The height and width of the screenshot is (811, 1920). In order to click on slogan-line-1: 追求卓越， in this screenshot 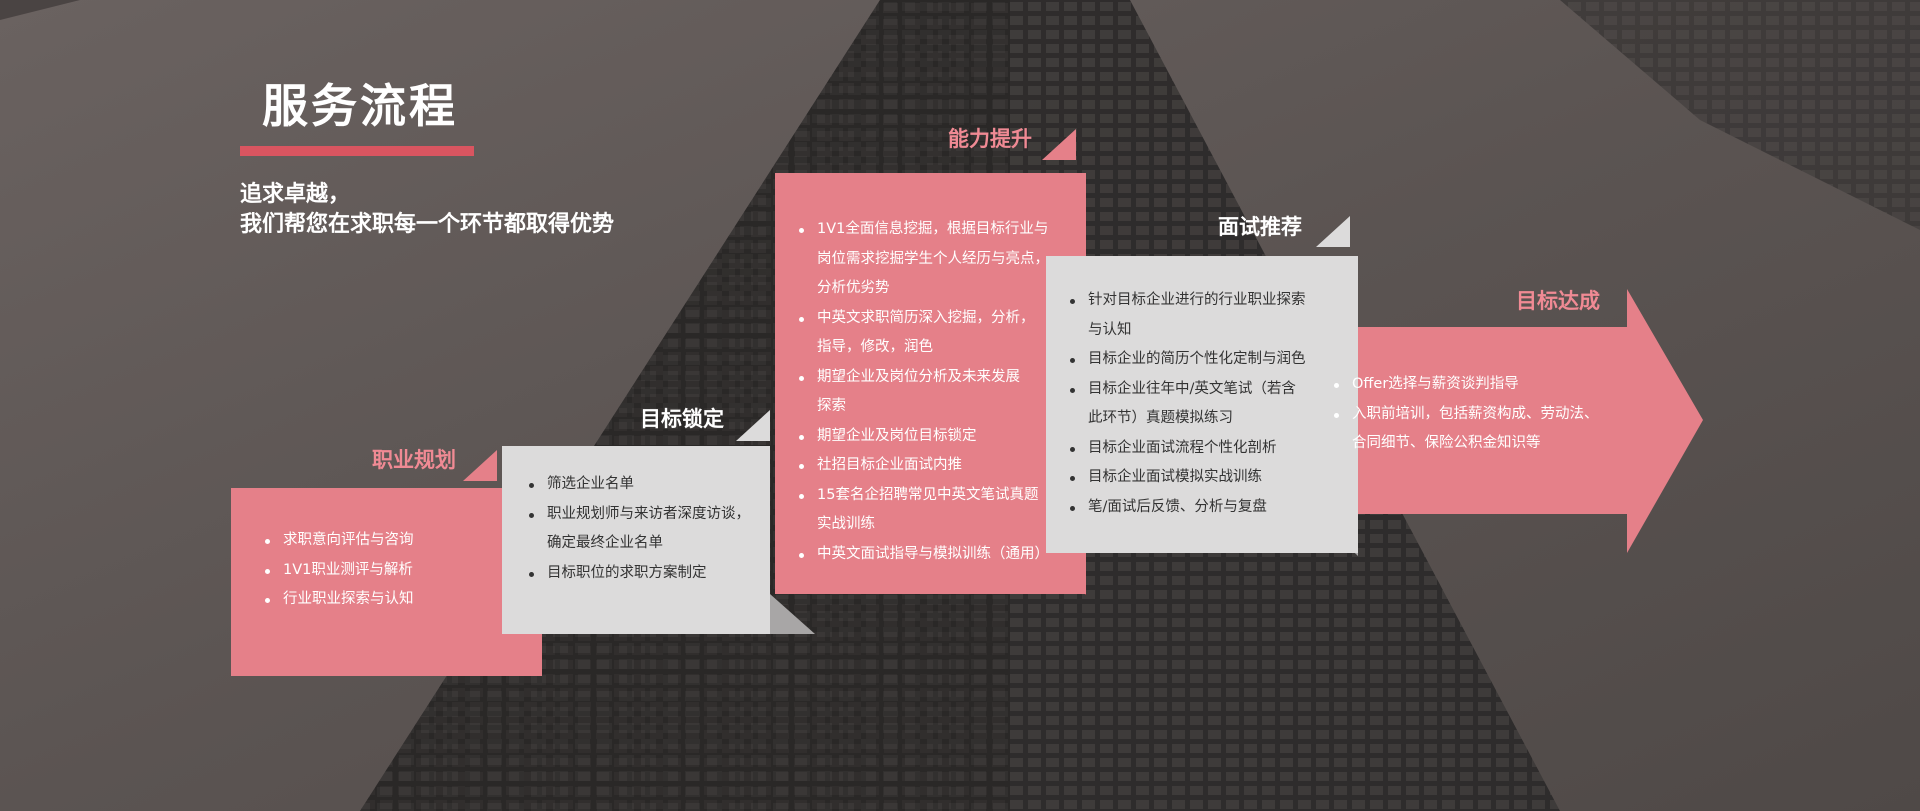, I will do `click(295, 194)`.